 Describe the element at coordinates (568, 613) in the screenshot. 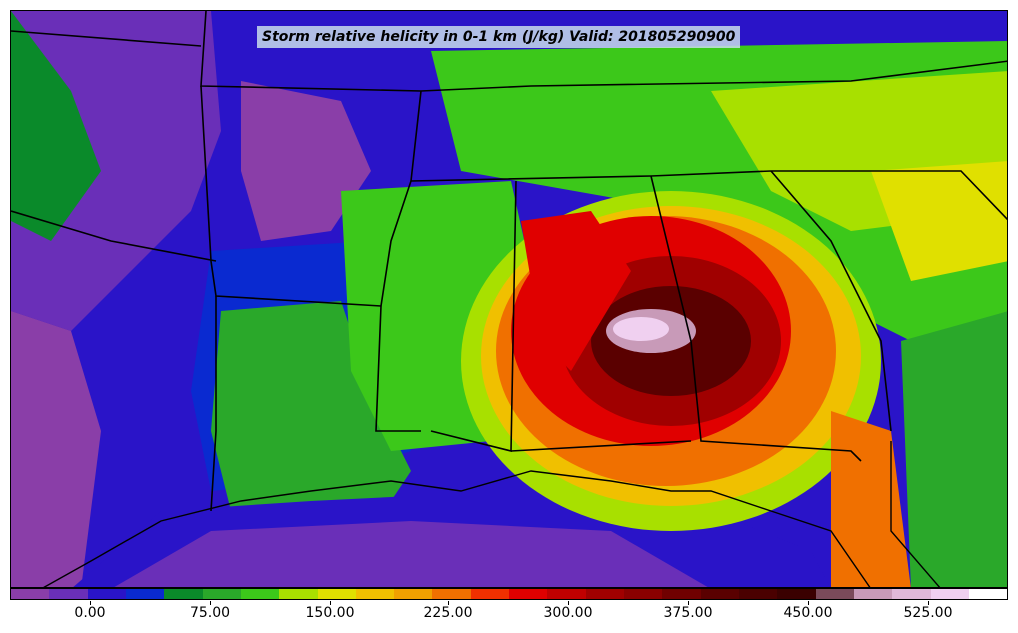

I see `colorbar-tick-label: 300.00` at that location.